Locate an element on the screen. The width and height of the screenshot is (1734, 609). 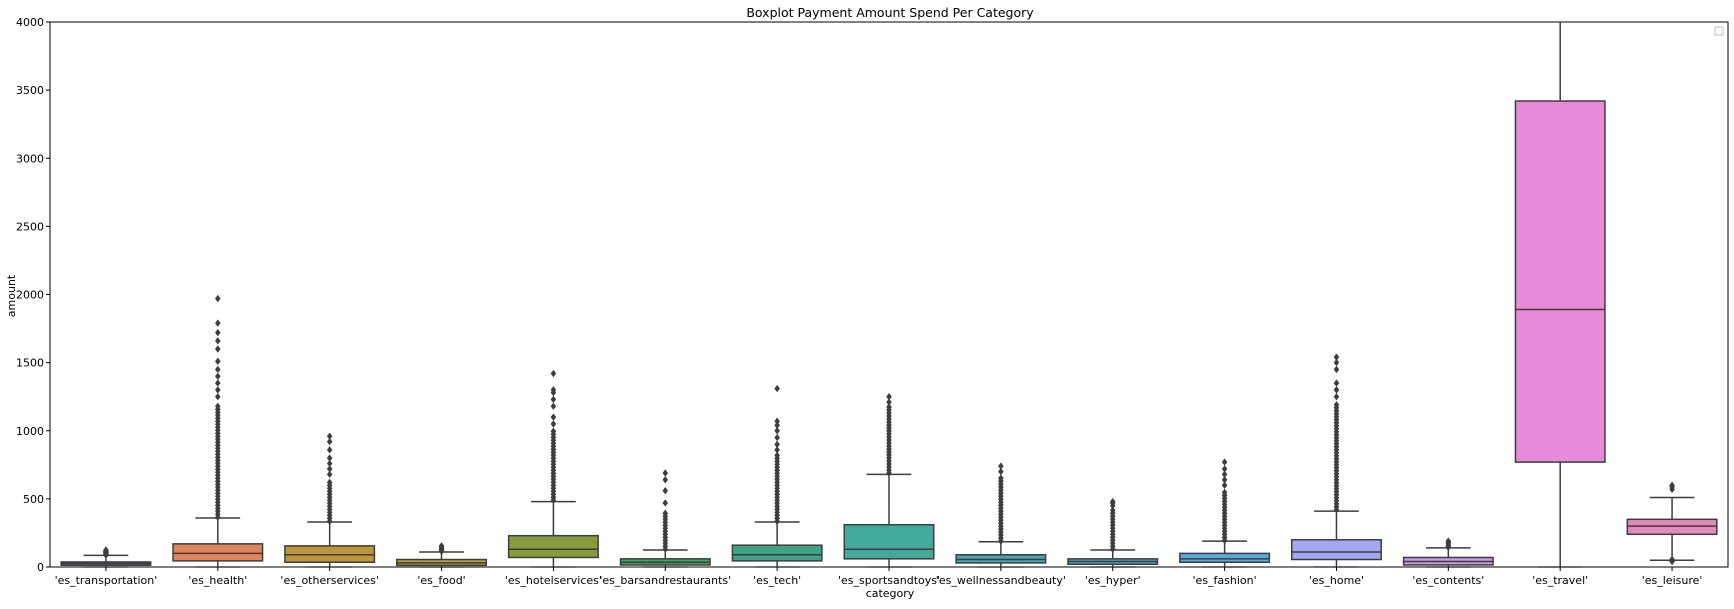
x-tick-label: 'es_hyper' is located at coordinates (1113, 580).